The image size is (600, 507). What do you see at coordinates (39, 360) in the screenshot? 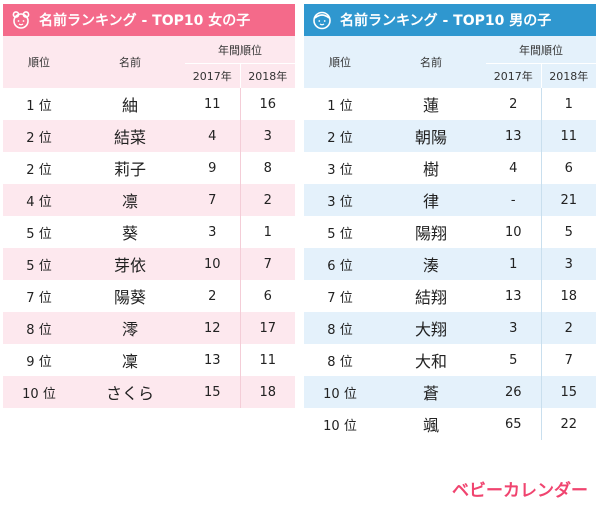
I see `rank-cell: 9 位` at bounding box center [39, 360].